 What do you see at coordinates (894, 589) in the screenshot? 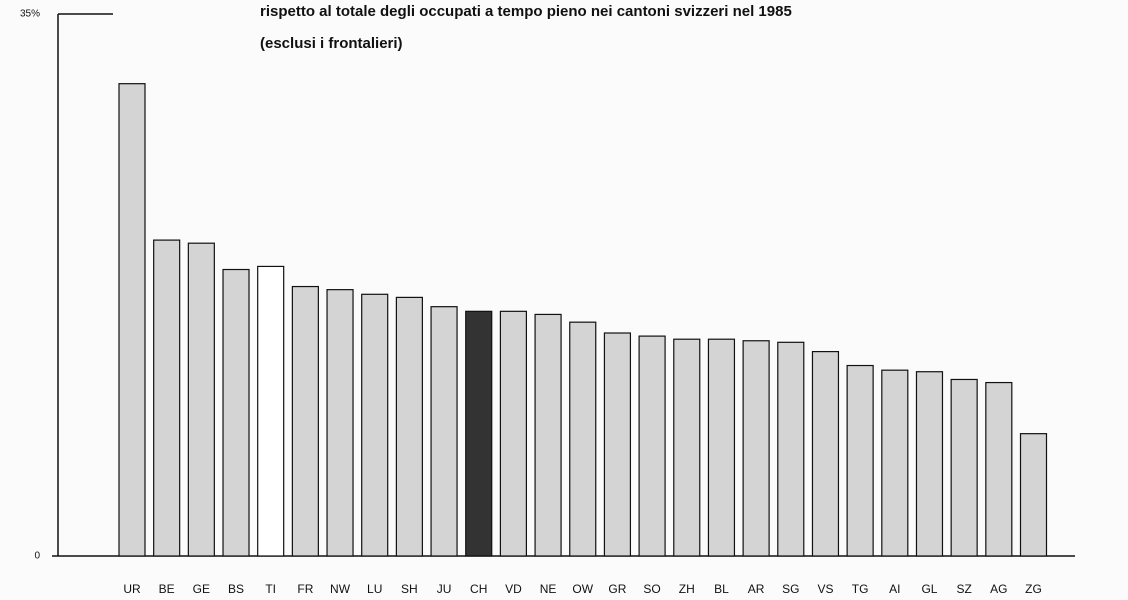
I see `x-tick-label: AI` at bounding box center [894, 589].